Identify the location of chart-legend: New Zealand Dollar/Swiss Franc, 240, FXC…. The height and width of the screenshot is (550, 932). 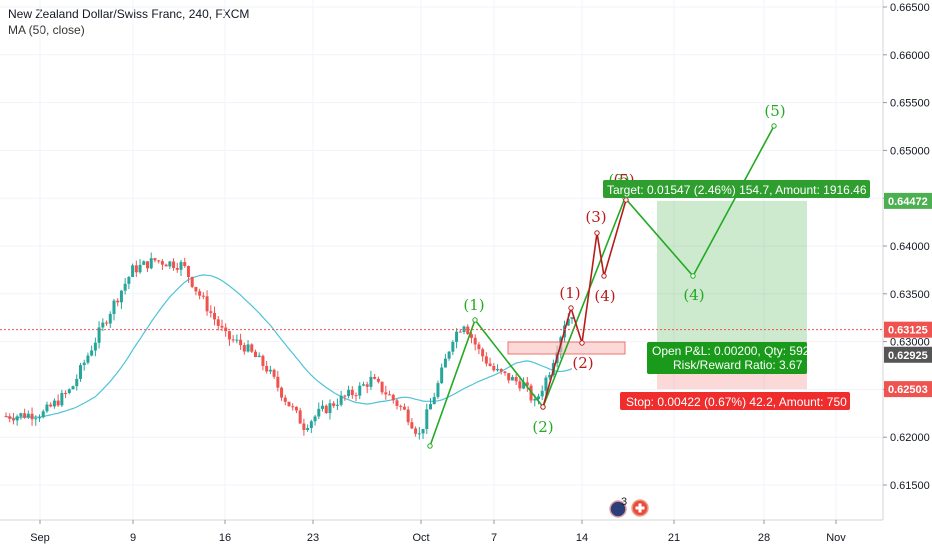
(128, 22).